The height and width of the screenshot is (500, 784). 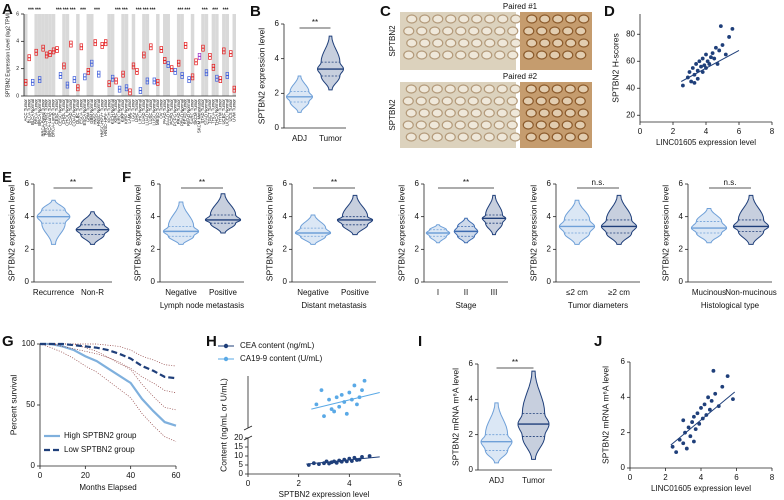 What do you see at coordinates (192, 111) in the screenshot?
I see `category-label: SARC Tumor` at bounding box center [192, 111].